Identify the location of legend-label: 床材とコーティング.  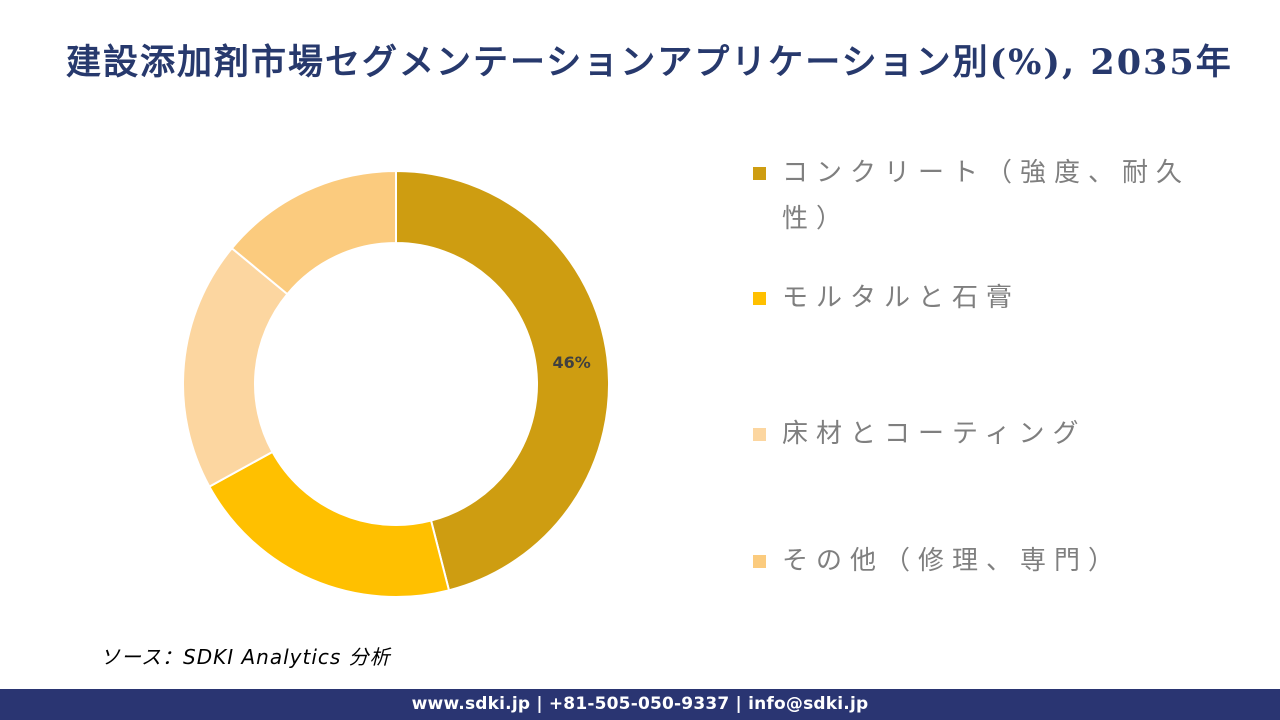
(934, 434).